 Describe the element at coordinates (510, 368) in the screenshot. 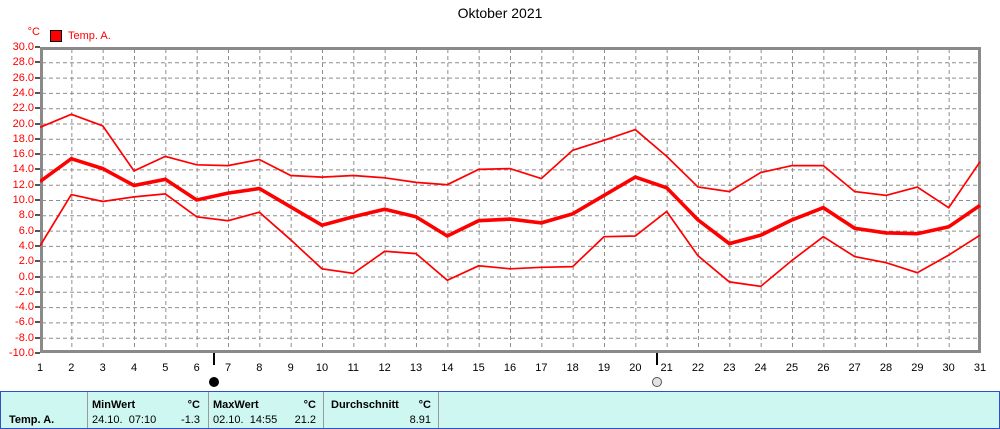

I see `x-axis-label: 16` at that location.